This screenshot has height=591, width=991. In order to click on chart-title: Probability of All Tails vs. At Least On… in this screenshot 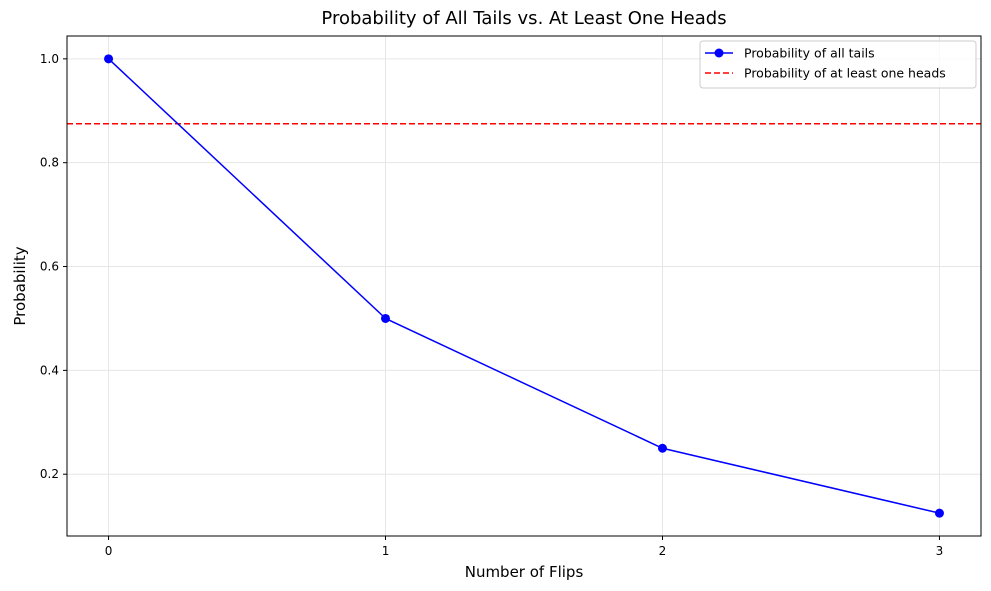, I will do `click(523, 18)`.